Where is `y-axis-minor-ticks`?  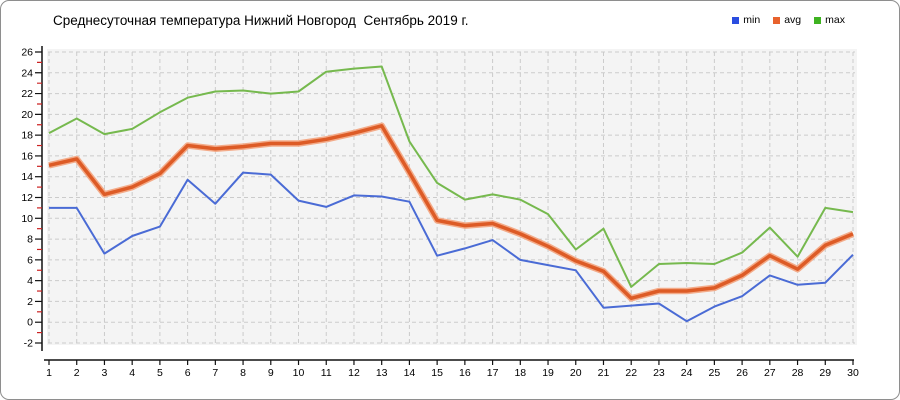 y-axis-minor-ticks is located at coordinates (39, 197).